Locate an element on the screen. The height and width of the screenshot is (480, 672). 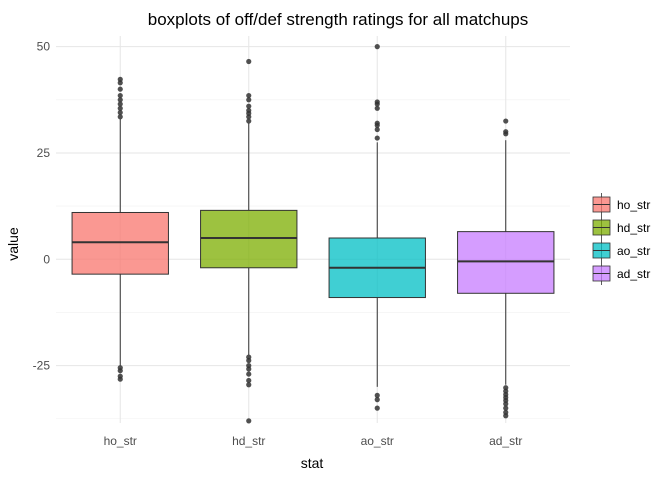
x-tick-label: ad_str is located at coordinates (505, 441).